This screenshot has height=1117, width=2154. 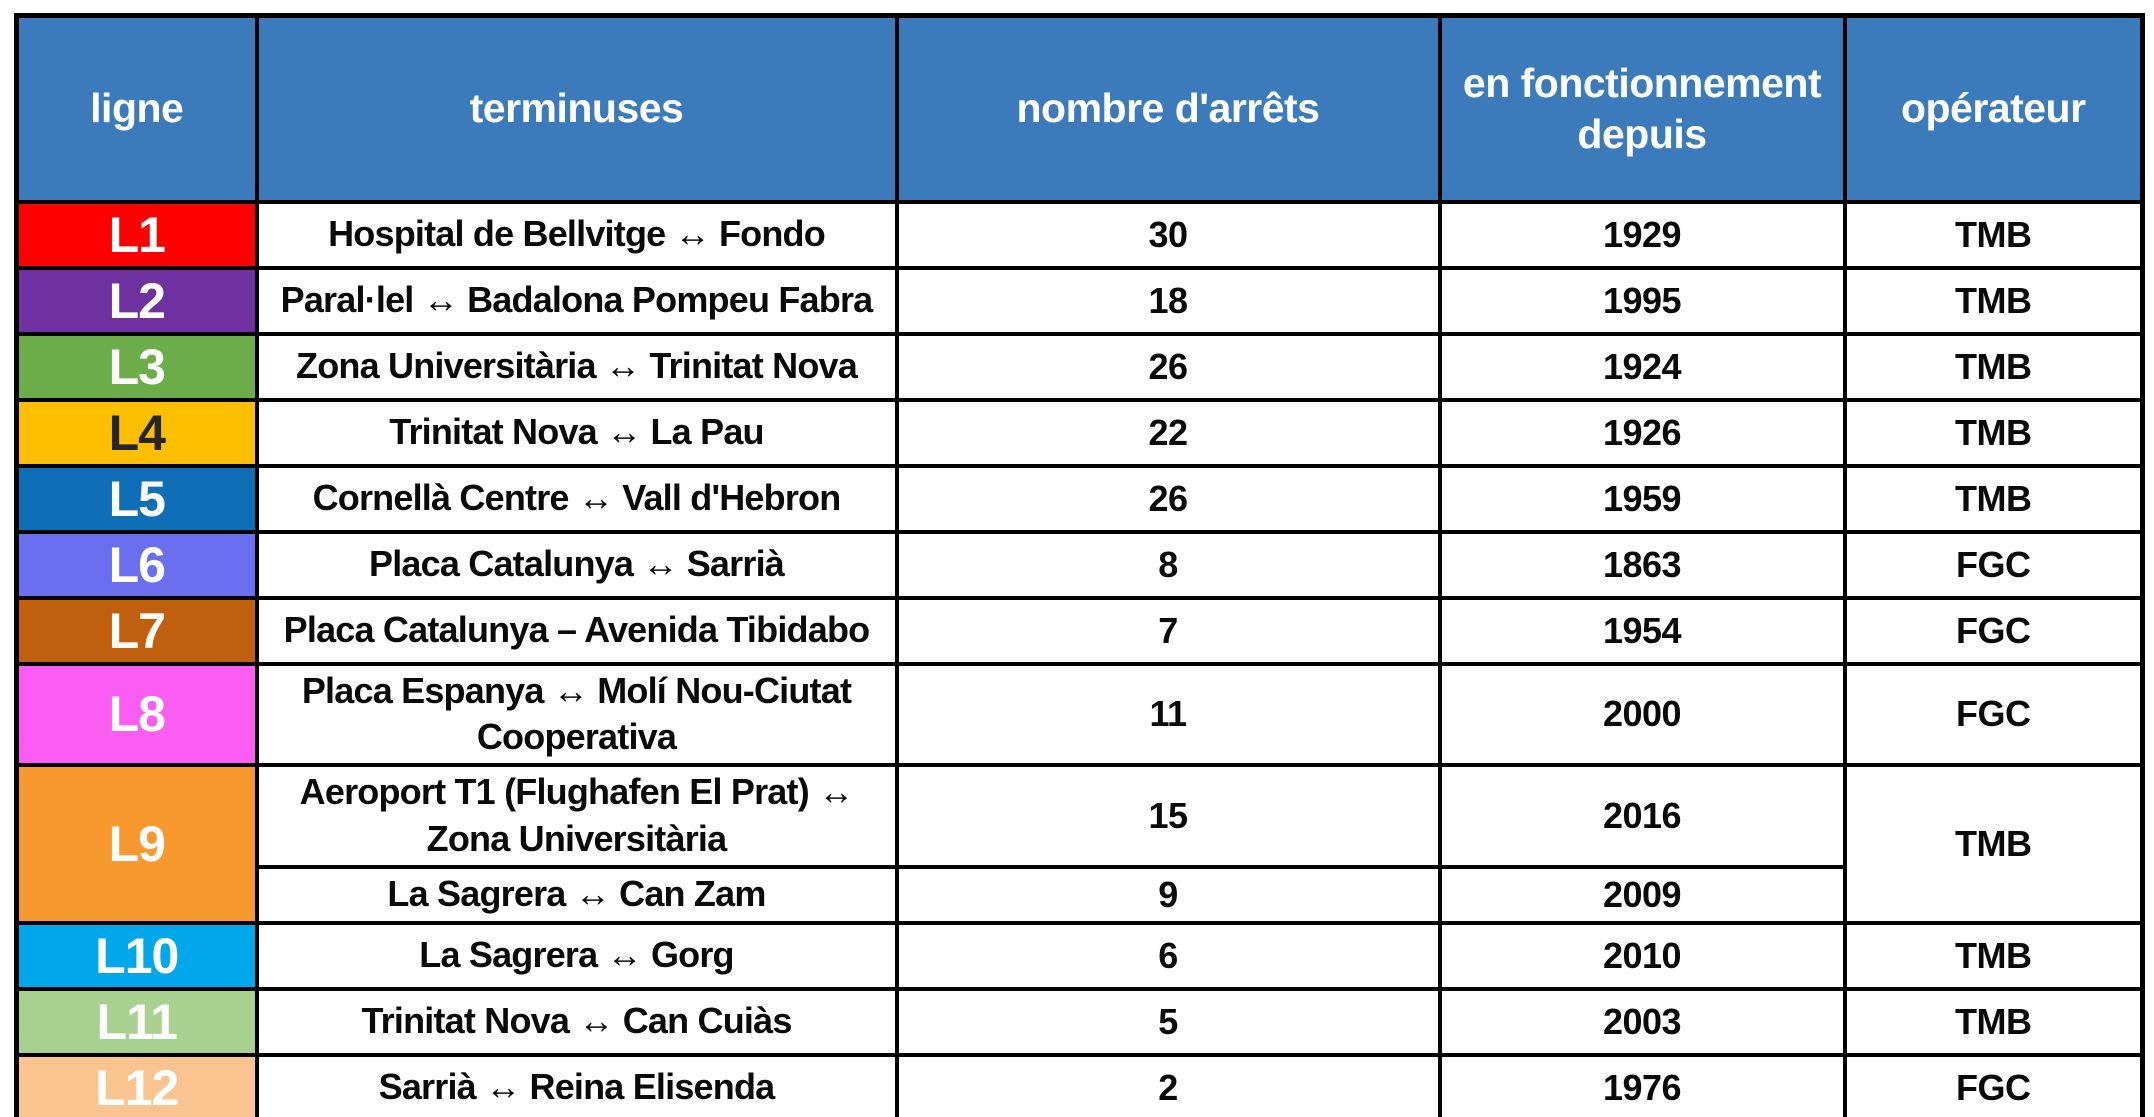 I want to click on line-badge-l7: L7, so click(x=136, y=630).